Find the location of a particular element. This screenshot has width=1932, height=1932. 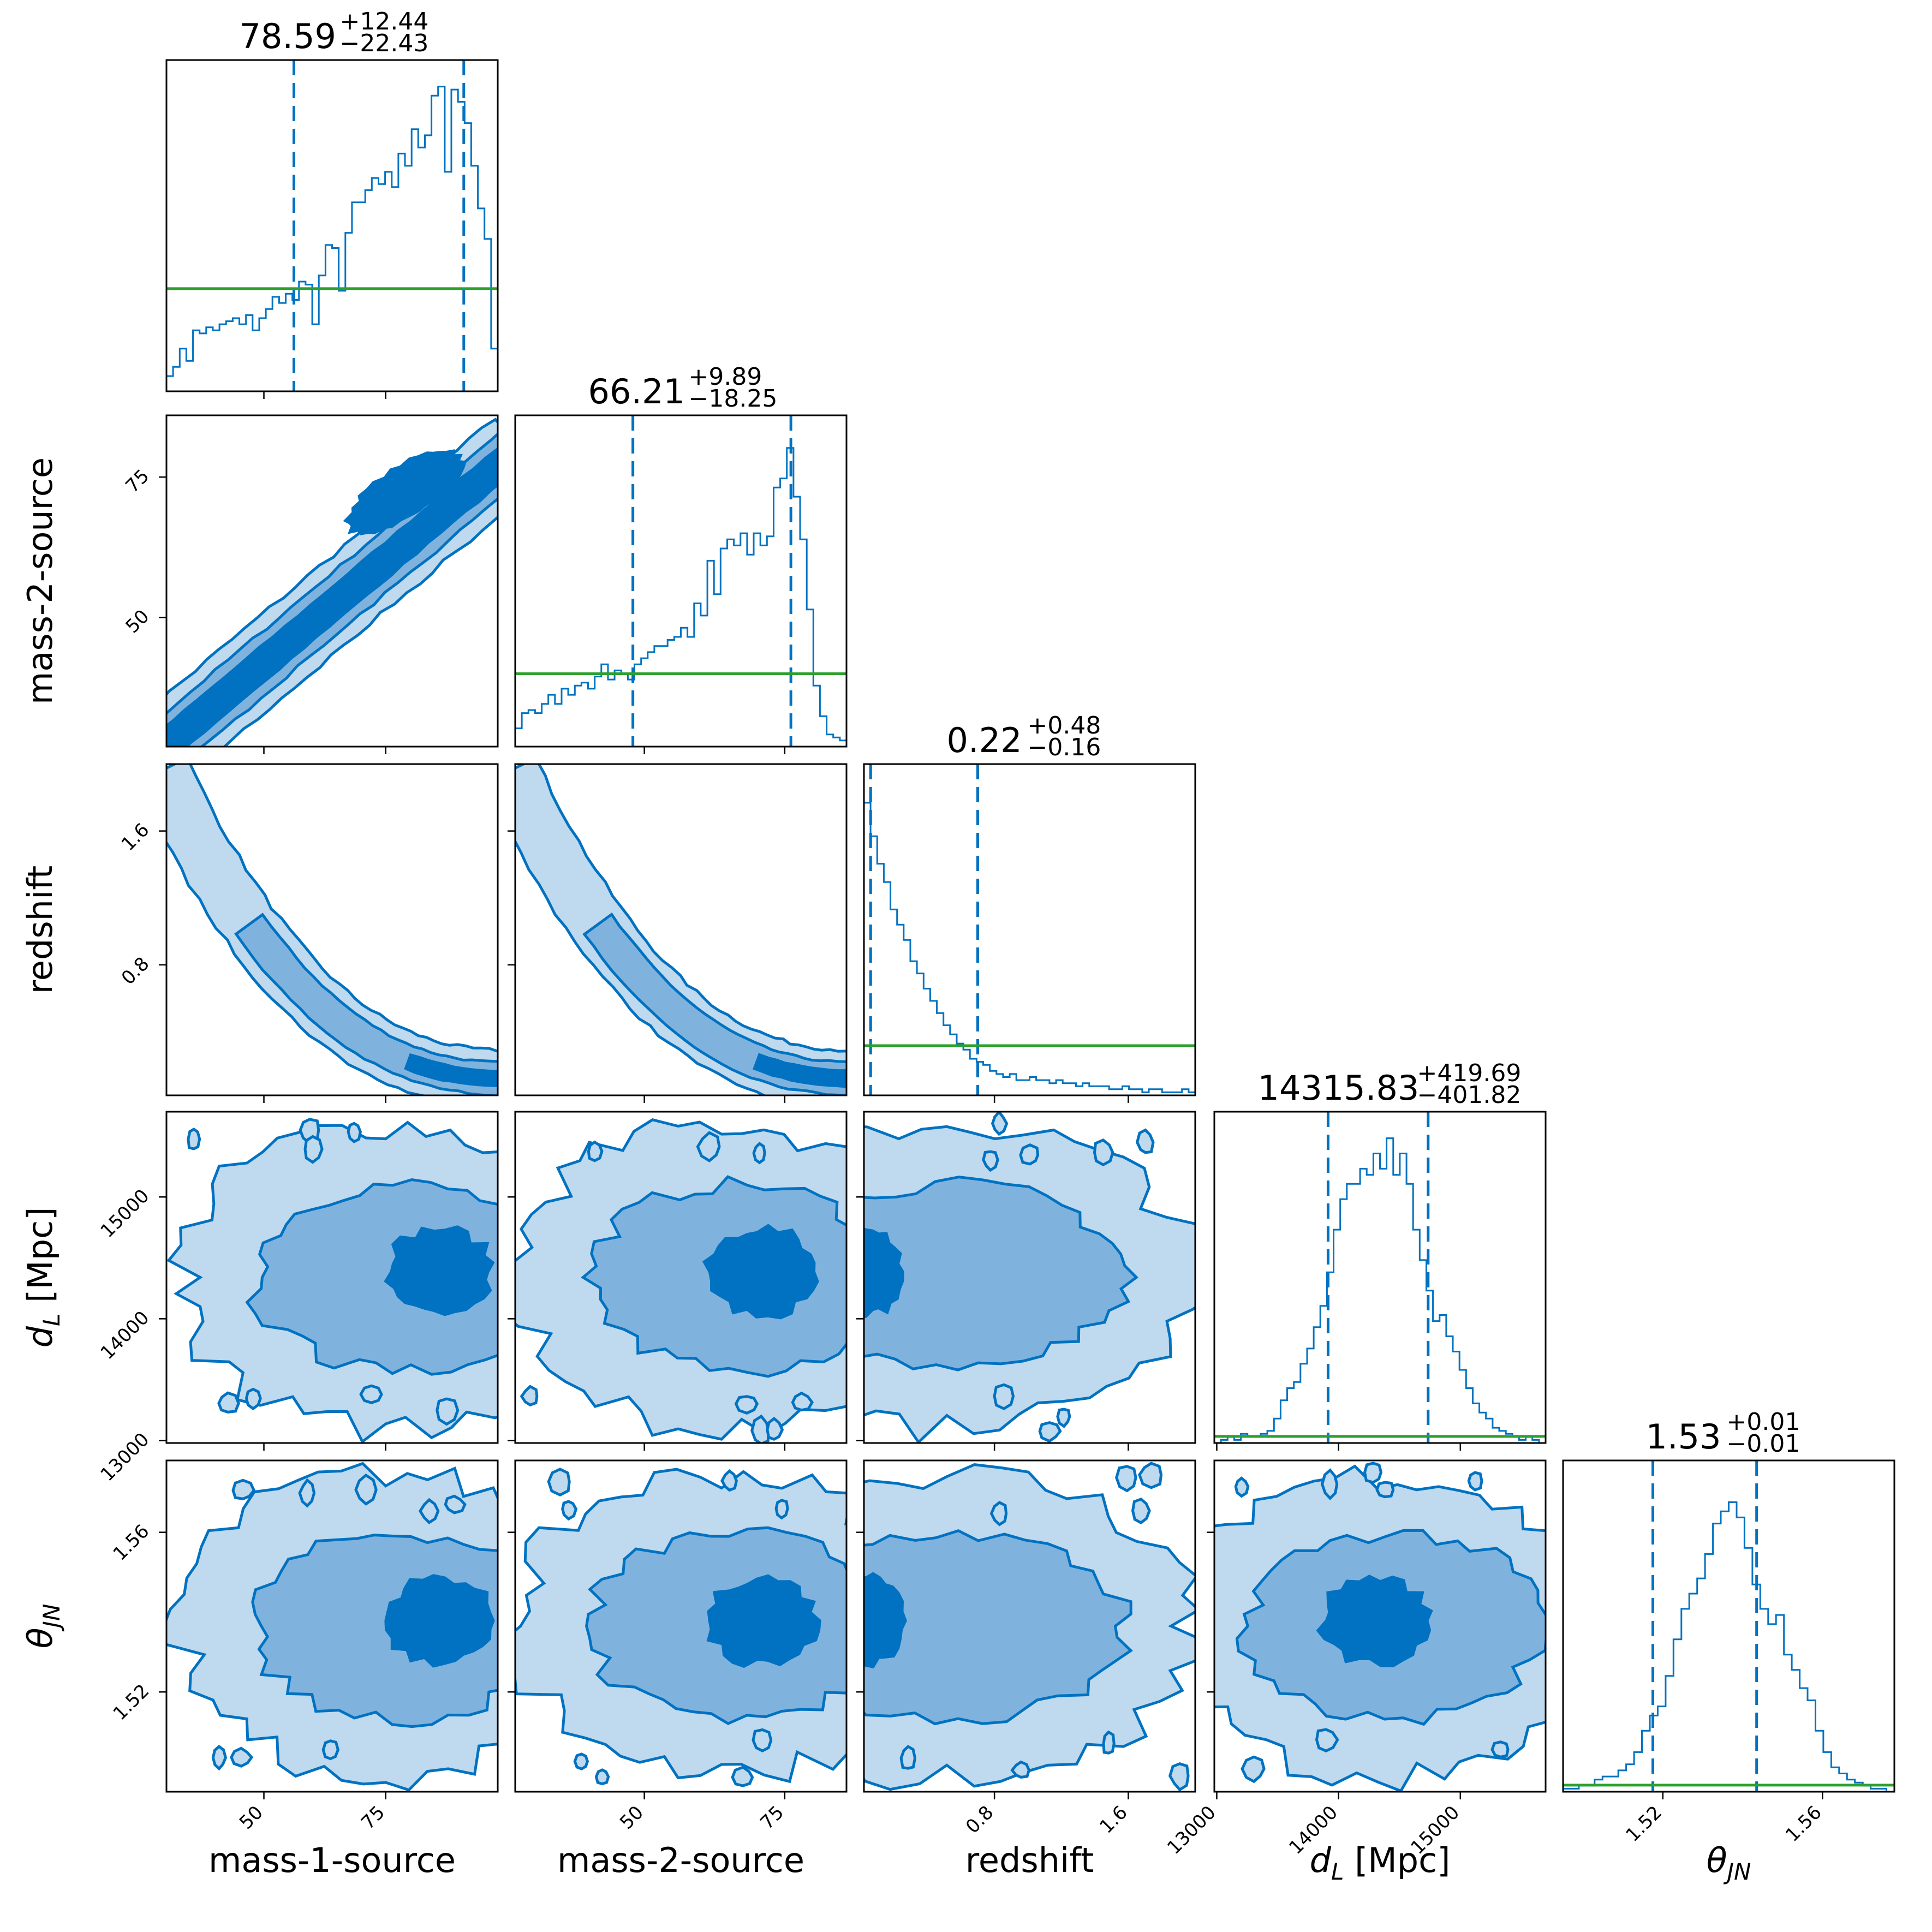

panel-title-median: 66.21 is located at coordinates (636, 392).